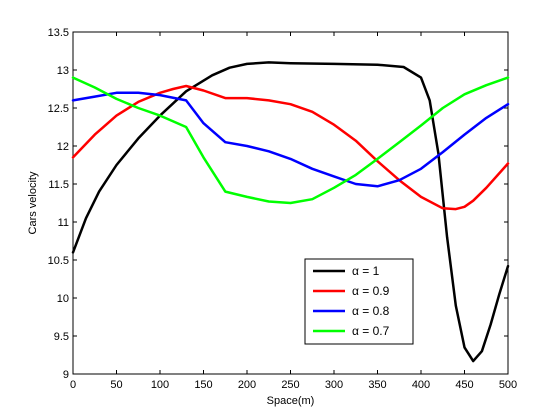  Describe the element at coordinates (203, 385) in the screenshot. I see `x-tick-label: 150` at that location.